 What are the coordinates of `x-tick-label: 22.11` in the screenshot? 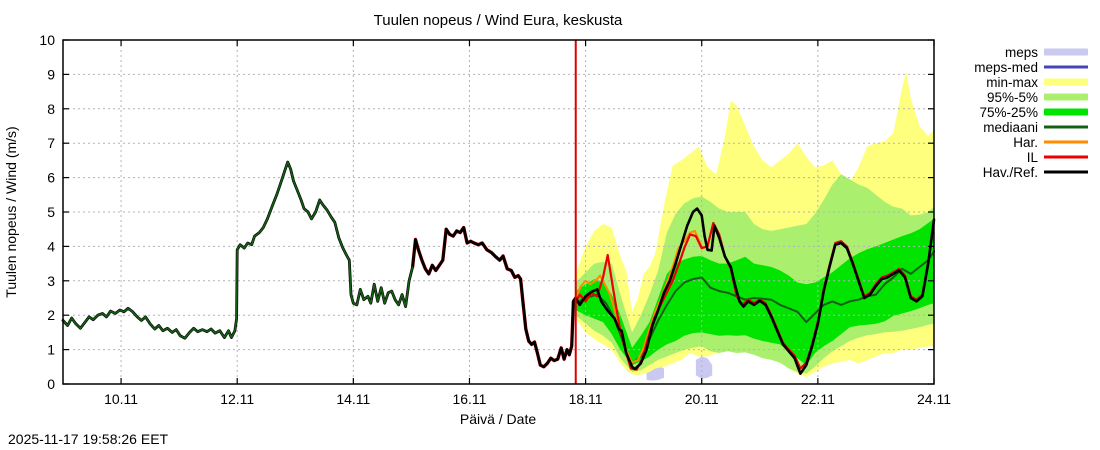 It's located at (818, 399).